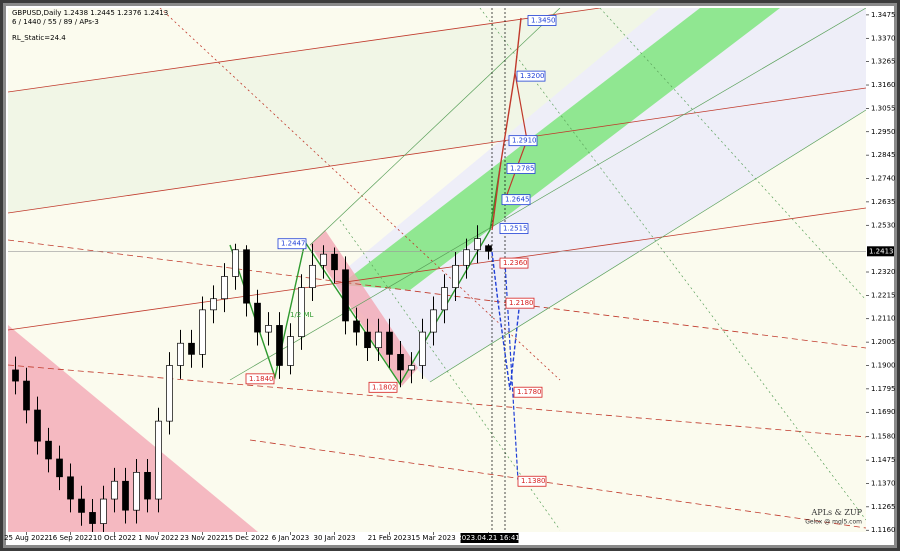 Image resolution: width=900 pixels, height=551 pixels. I want to click on level-label: 1.2515, so click(515, 229).